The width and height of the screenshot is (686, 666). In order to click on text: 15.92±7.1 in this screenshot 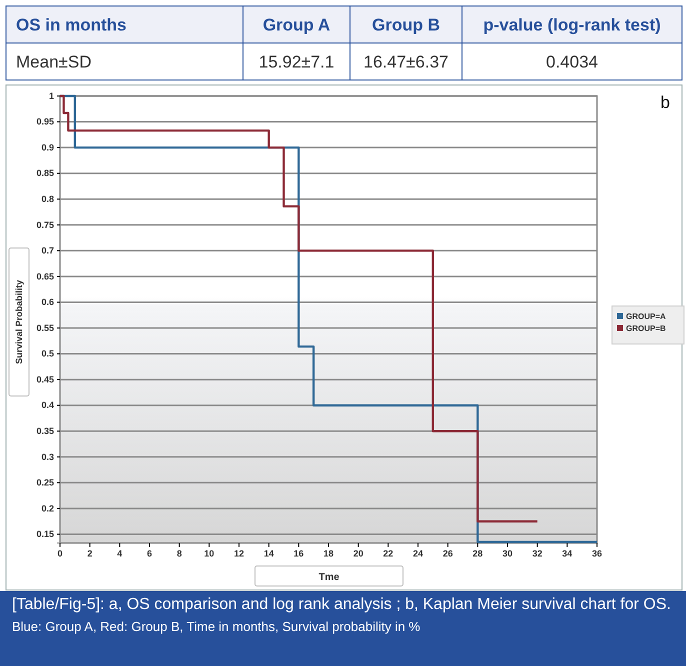, I will do `click(296, 62)`.